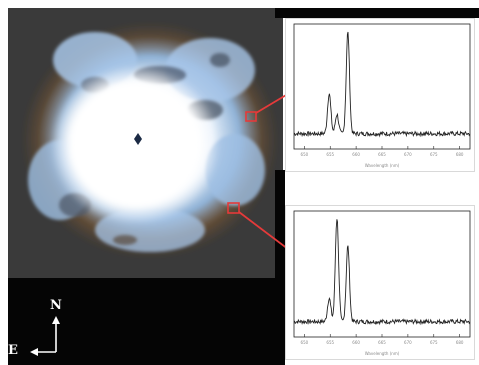  What do you see at coordinates (382, 165) in the screenshot?
I see `upper-spectrum-x-label: Wavelength (nm)` at bounding box center [382, 165].